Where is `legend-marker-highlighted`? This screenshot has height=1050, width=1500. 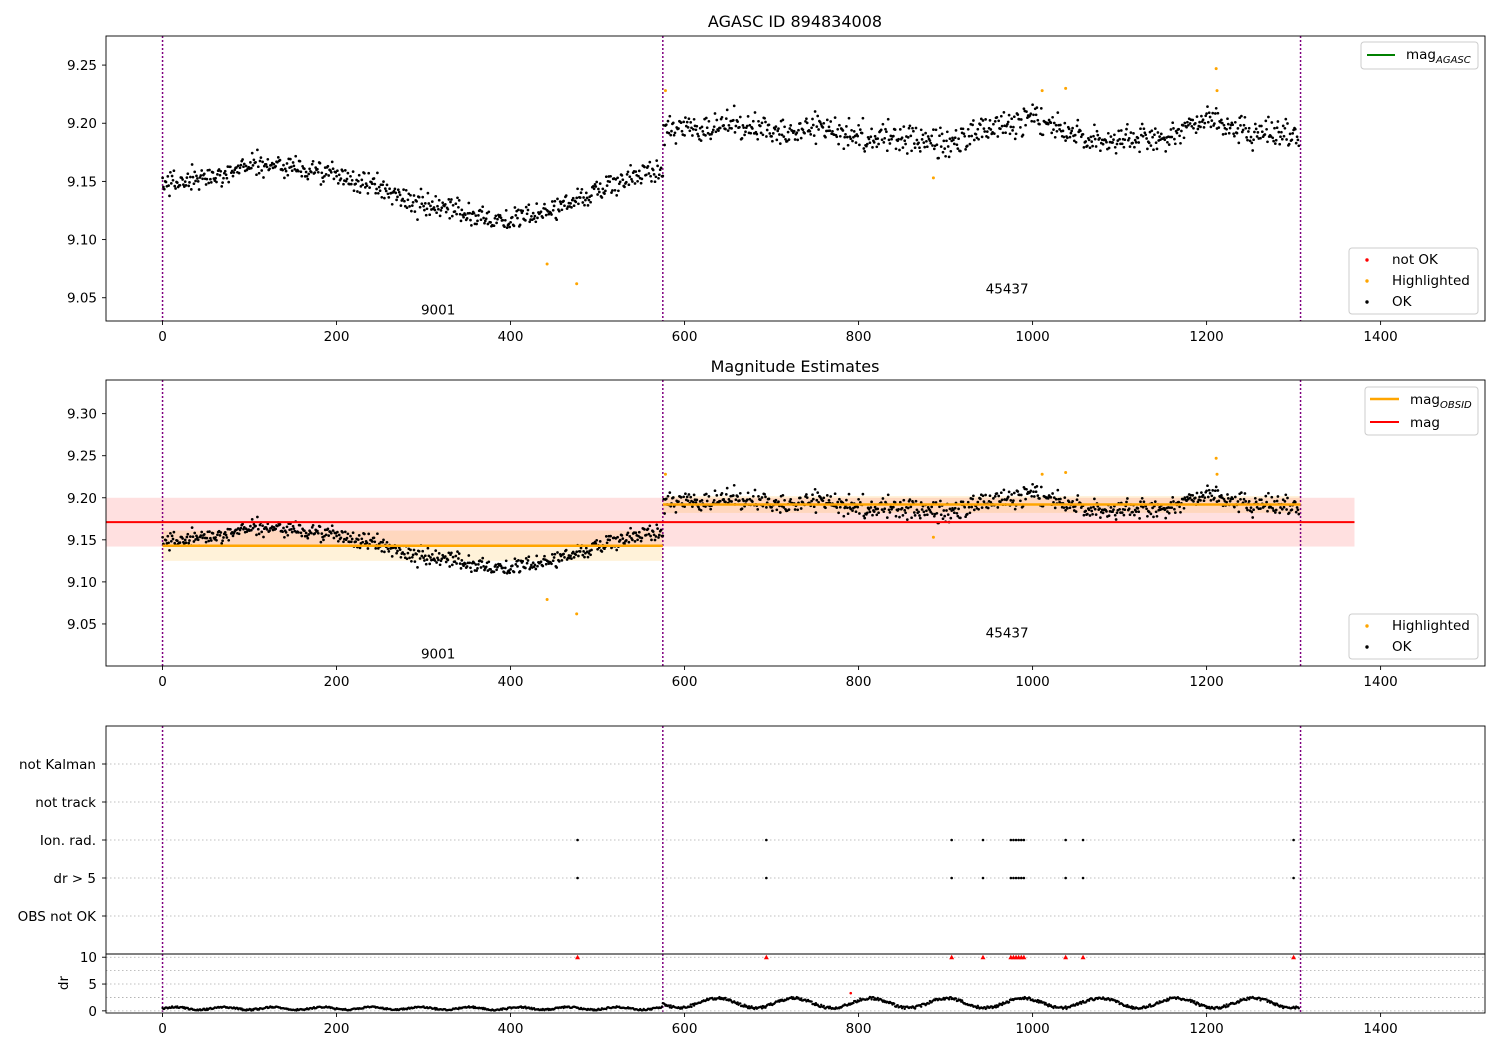
legend-marker-highlighted is located at coordinates (1367, 281).